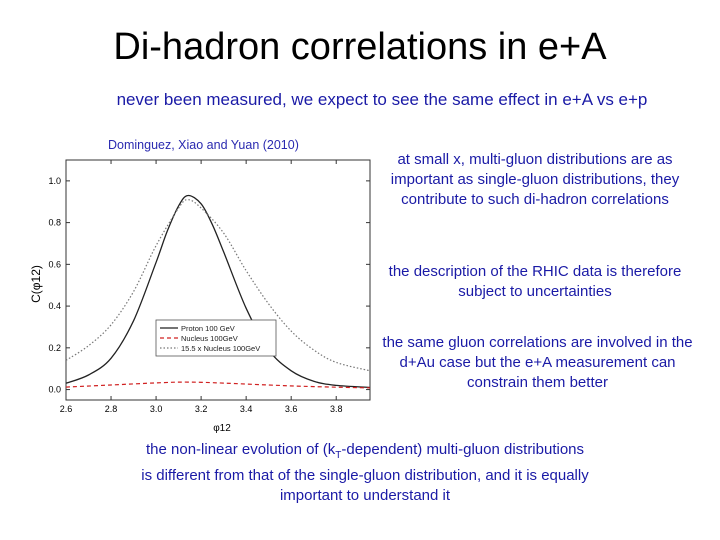 The height and width of the screenshot is (540, 720). I want to click on legend-label: Nucleus 100GeV, so click(209, 338).